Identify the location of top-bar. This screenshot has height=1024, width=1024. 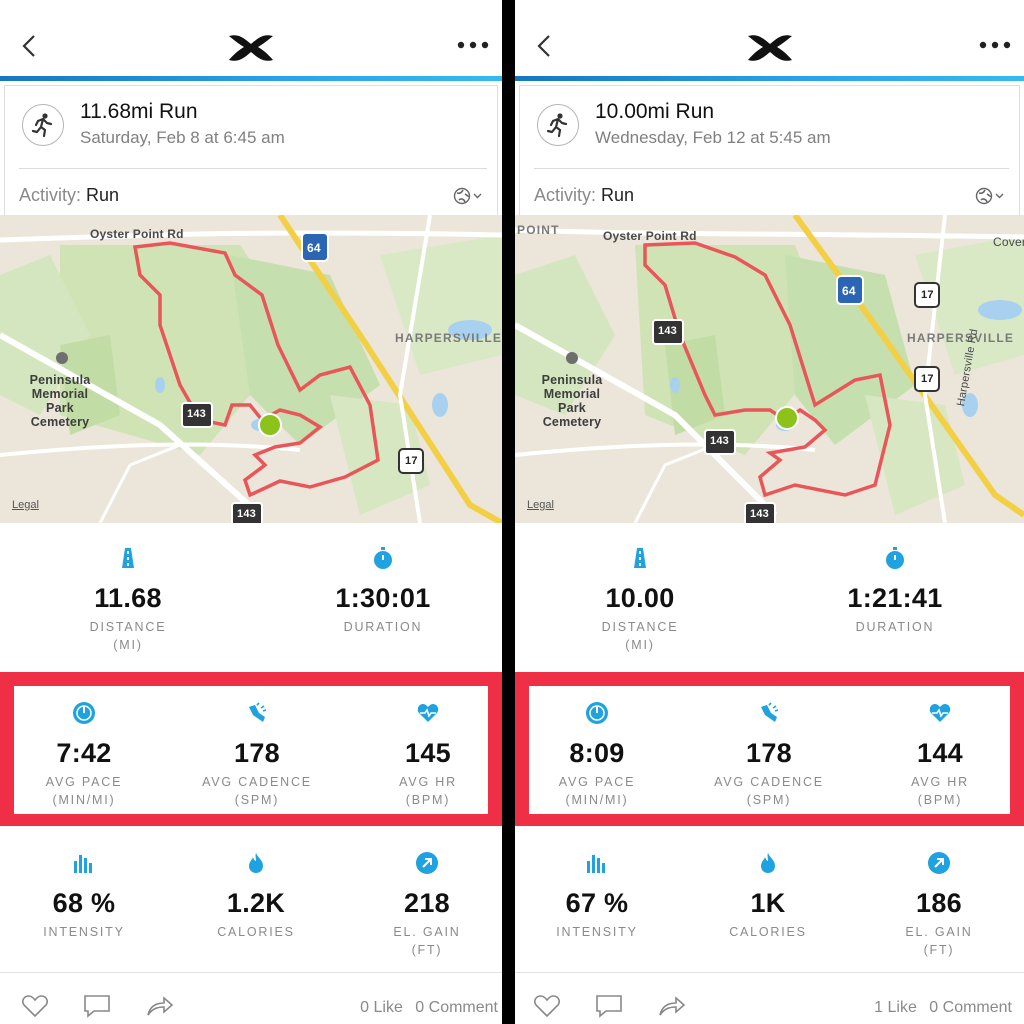
(251, 40).